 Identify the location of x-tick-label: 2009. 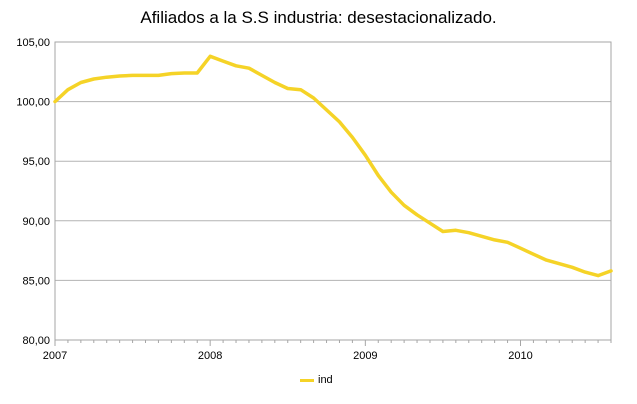
(365, 356).